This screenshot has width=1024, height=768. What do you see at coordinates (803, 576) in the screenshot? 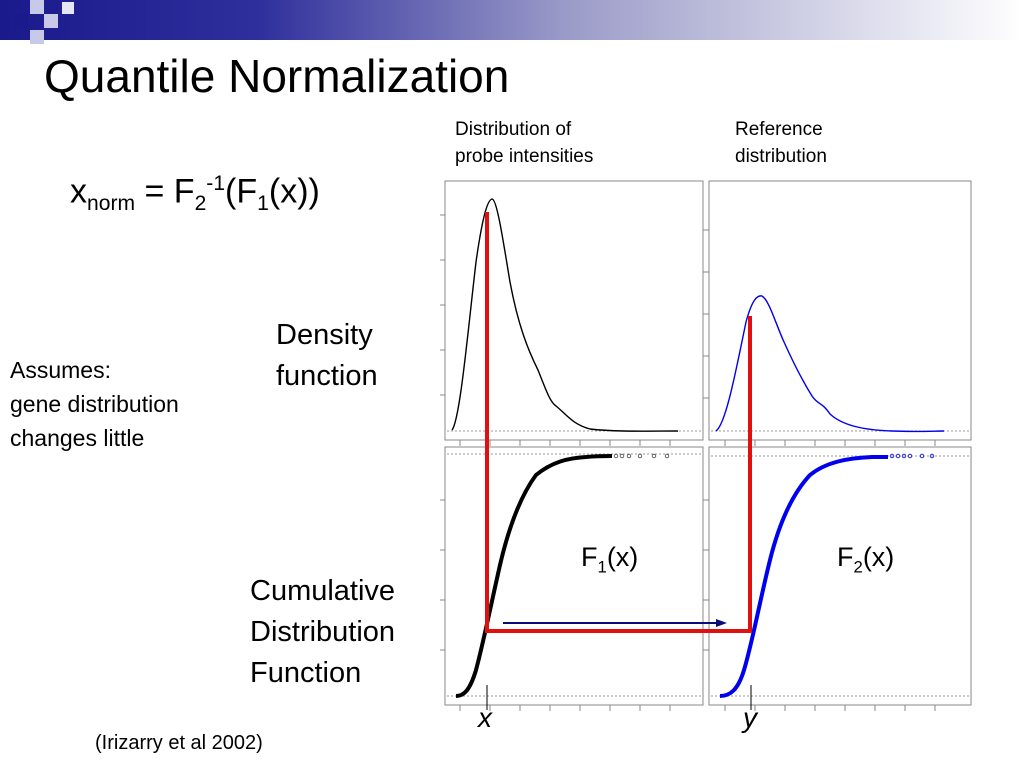
I see `reference-cdf-curve` at bounding box center [803, 576].